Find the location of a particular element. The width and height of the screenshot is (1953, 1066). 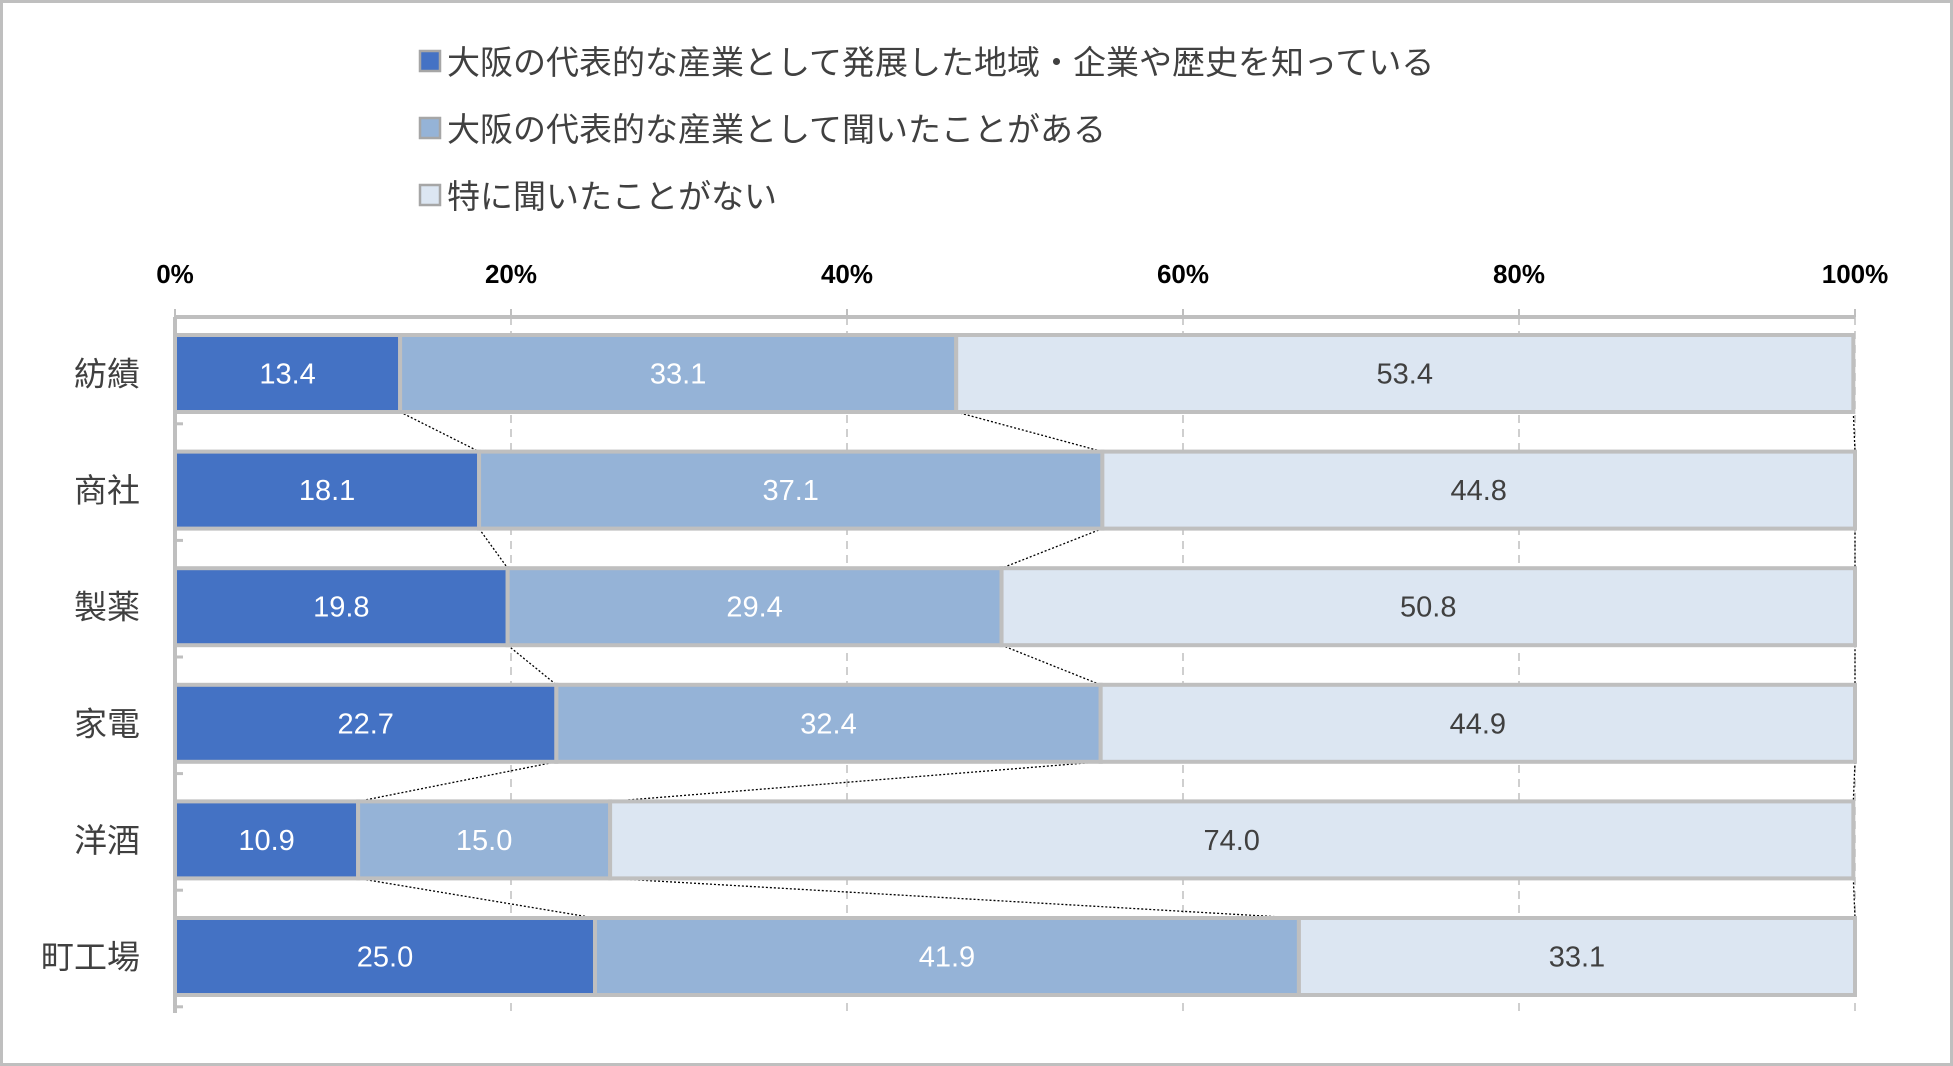

category-label-4: 家電 is located at coordinates (107, 723).